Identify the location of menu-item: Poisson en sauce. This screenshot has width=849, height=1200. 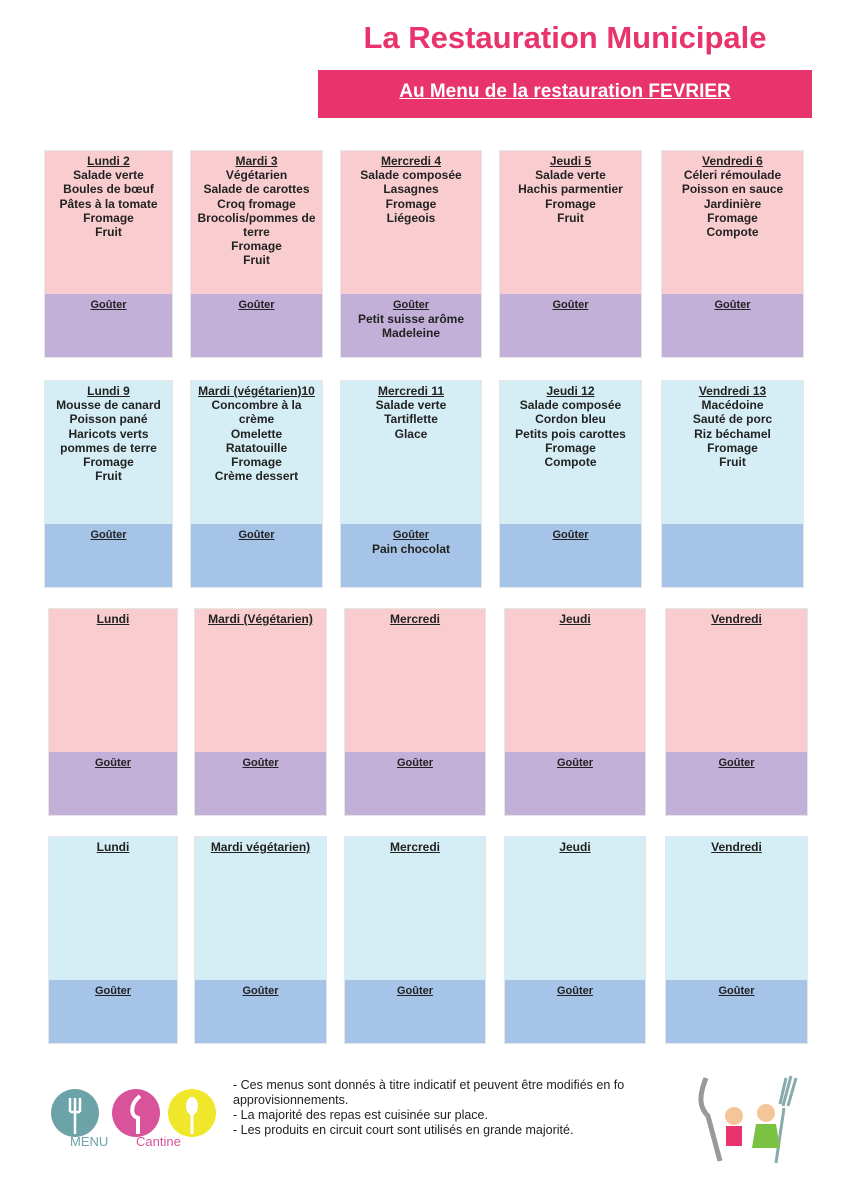
(732, 189).